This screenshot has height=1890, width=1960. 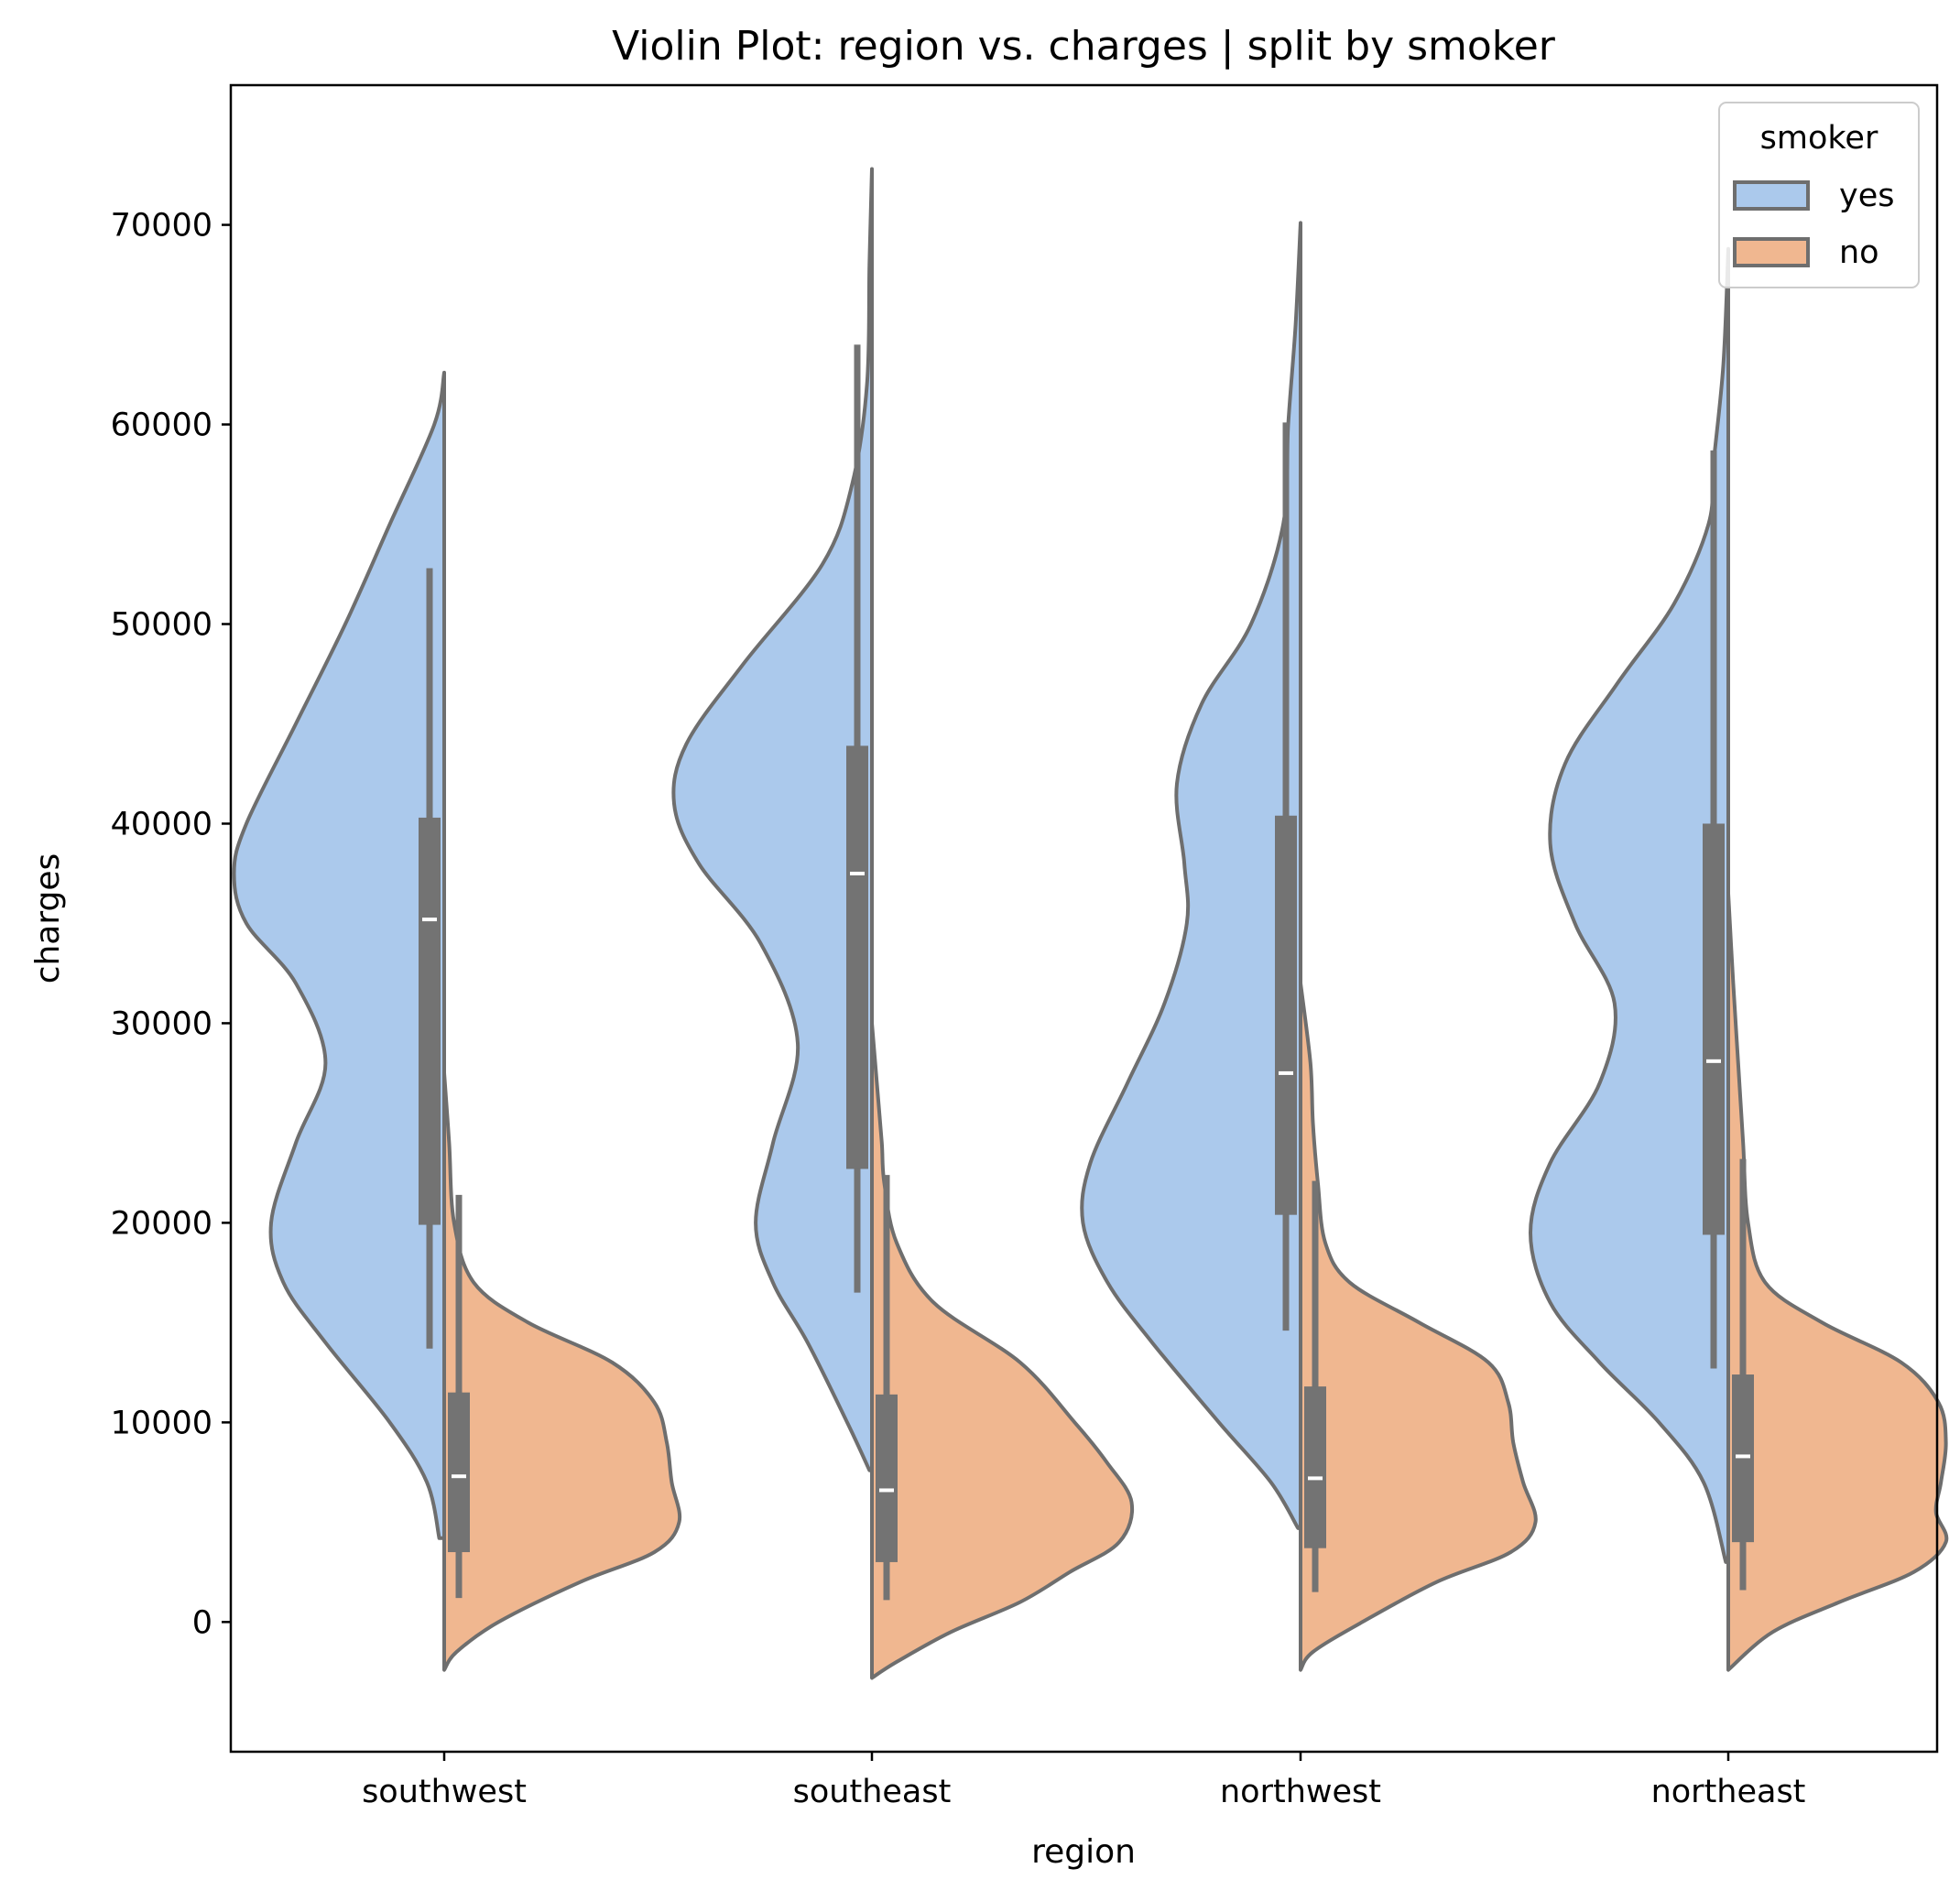 What do you see at coordinates (772, 819) in the screenshot?
I see `violin-yes-southeast` at bounding box center [772, 819].